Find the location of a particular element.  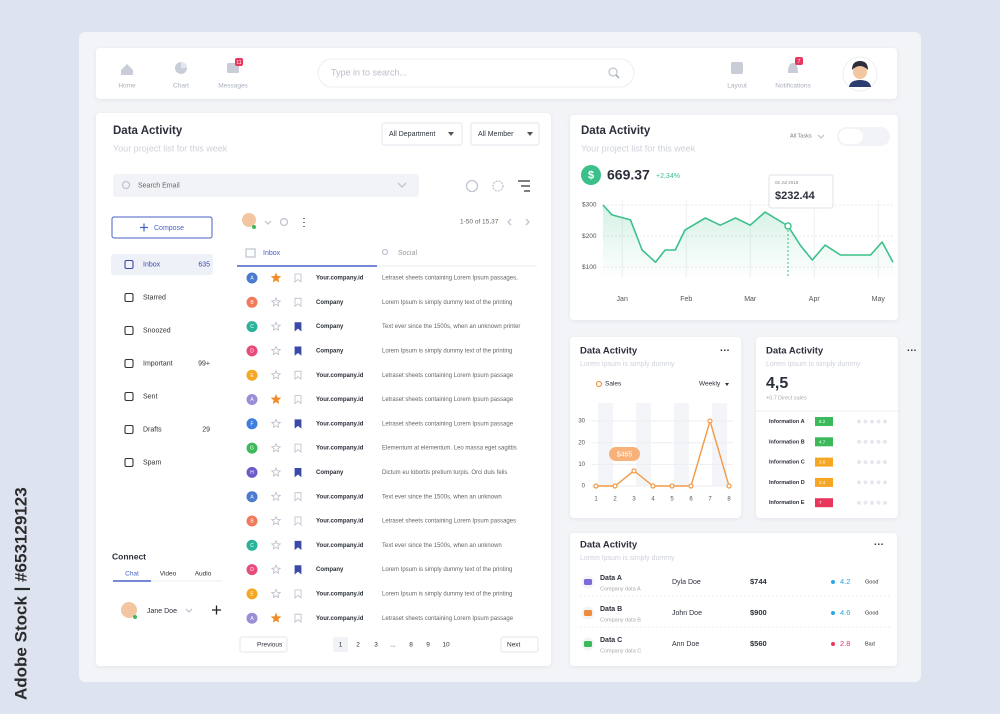

account-arrow is located at coordinates (268, 222).